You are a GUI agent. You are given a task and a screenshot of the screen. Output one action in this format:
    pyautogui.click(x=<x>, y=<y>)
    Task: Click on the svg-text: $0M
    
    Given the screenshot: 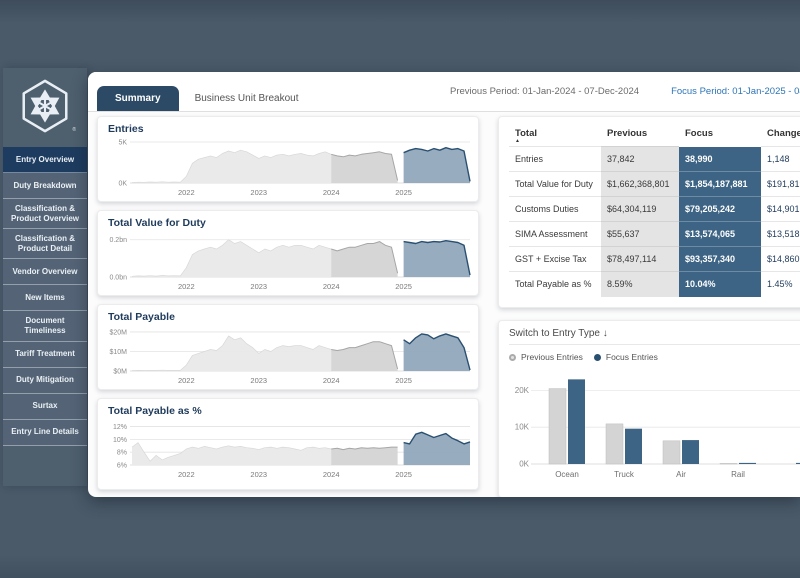 What is the action you would take?
    pyautogui.click(x=120, y=372)
    